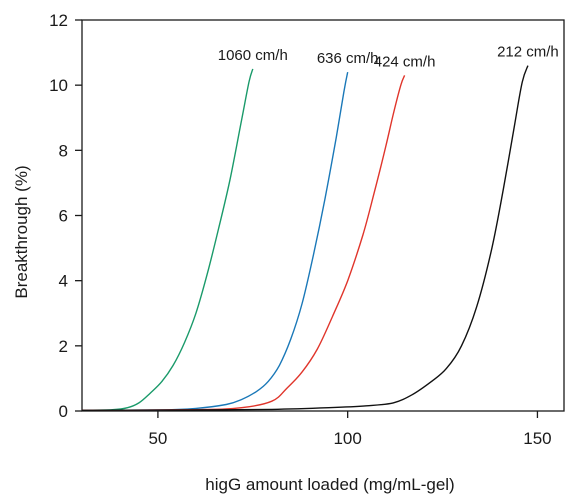 This screenshot has width=571, height=497. What do you see at coordinates (63, 281) in the screenshot?
I see `y-tick-label: 4` at bounding box center [63, 281].